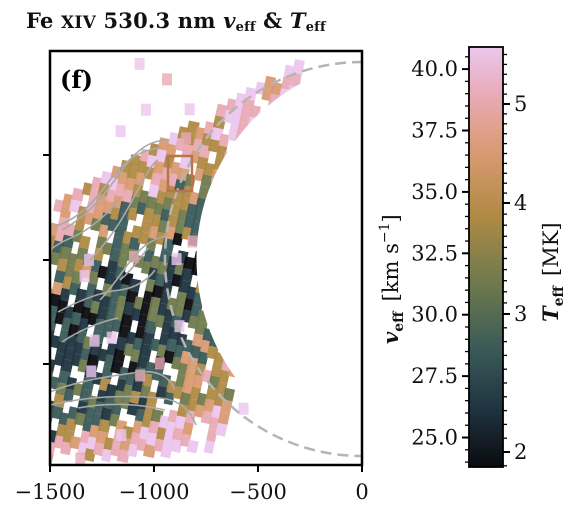 The image size is (582, 514). Describe the element at coordinates (40, 20) in the screenshot. I see `title-element: Fe` at that location.